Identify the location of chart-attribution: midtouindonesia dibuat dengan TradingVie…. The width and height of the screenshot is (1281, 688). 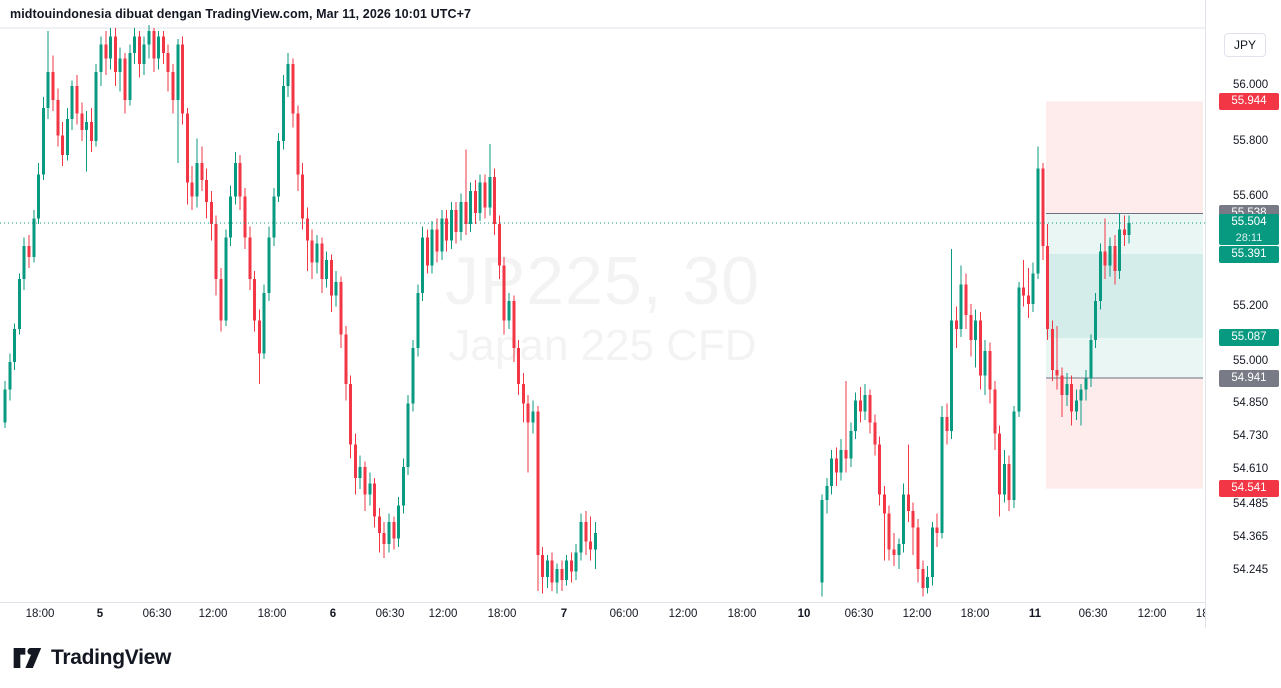
(241, 14).